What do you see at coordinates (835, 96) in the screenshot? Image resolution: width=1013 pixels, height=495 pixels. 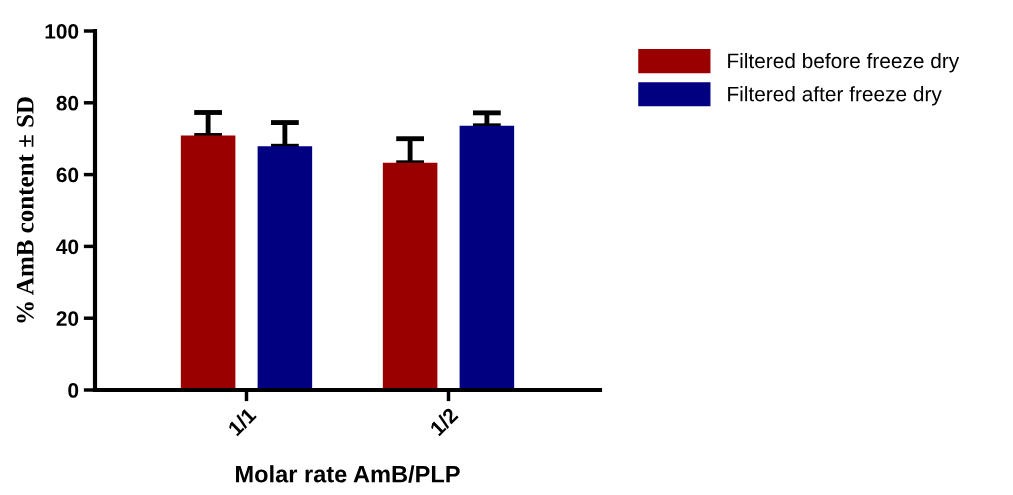 I see `legend-label: Filtered after freeze dry` at bounding box center [835, 96].